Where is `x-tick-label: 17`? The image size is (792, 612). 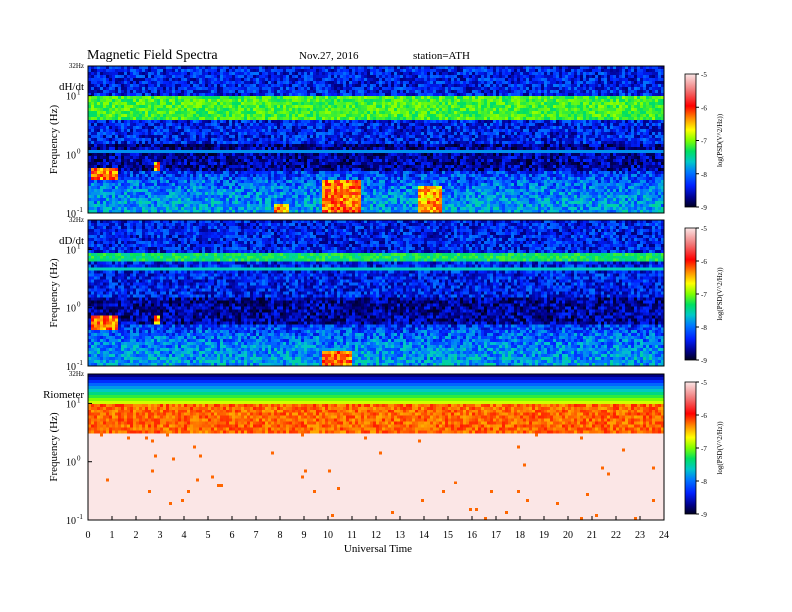
x-tick-label: 17 is located at coordinates (496, 535).